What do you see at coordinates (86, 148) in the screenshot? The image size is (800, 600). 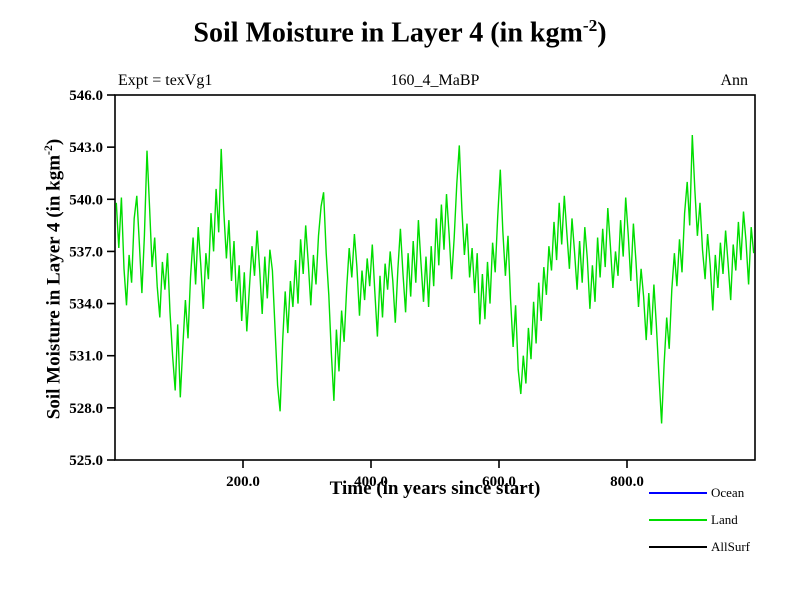 I see `y-tick-label: 543.0` at bounding box center [86, 148].